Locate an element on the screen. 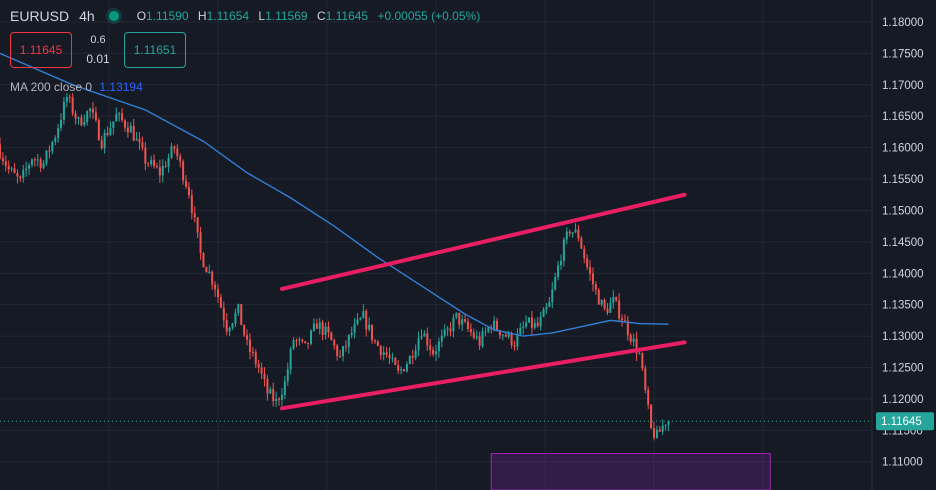  price-tick-label: 1.17500 is located at coordinates (903, 54).